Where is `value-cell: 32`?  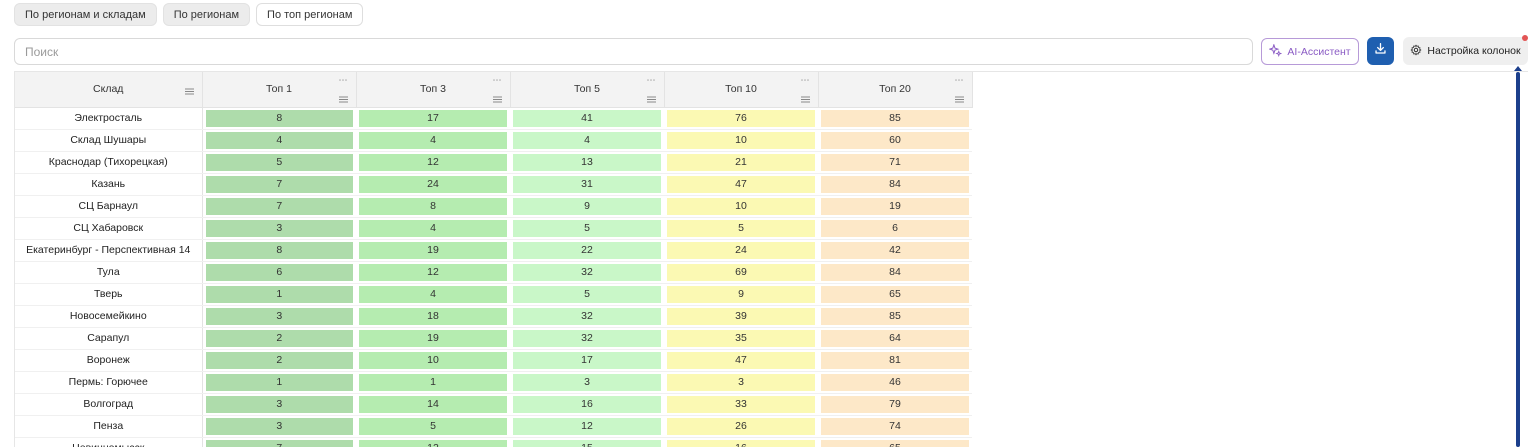 value-cell: 32 is located at coordinates (587, 338).